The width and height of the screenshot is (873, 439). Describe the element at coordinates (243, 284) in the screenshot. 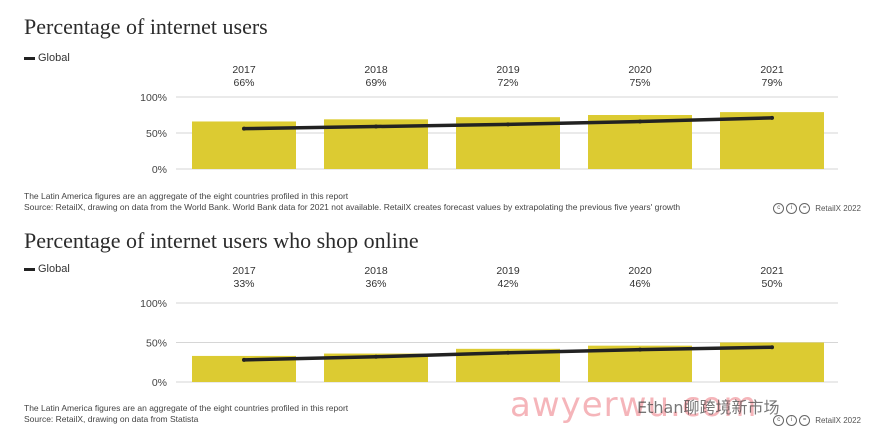

I see `bar-value-label: 33%` at that location.